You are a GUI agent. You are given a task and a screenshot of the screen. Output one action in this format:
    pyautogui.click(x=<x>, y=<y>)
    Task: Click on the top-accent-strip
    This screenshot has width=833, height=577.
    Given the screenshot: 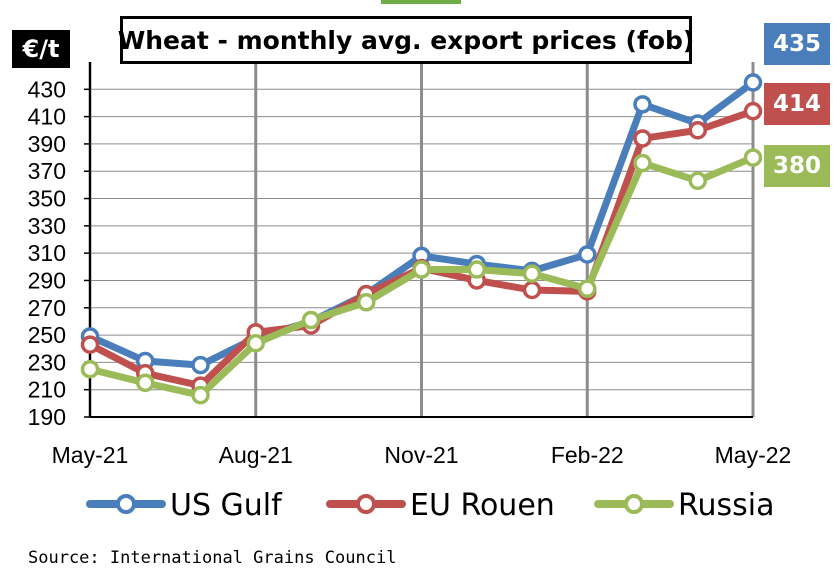 What is the action you would take?
    pyautogui.click(x=421, y=2)
    